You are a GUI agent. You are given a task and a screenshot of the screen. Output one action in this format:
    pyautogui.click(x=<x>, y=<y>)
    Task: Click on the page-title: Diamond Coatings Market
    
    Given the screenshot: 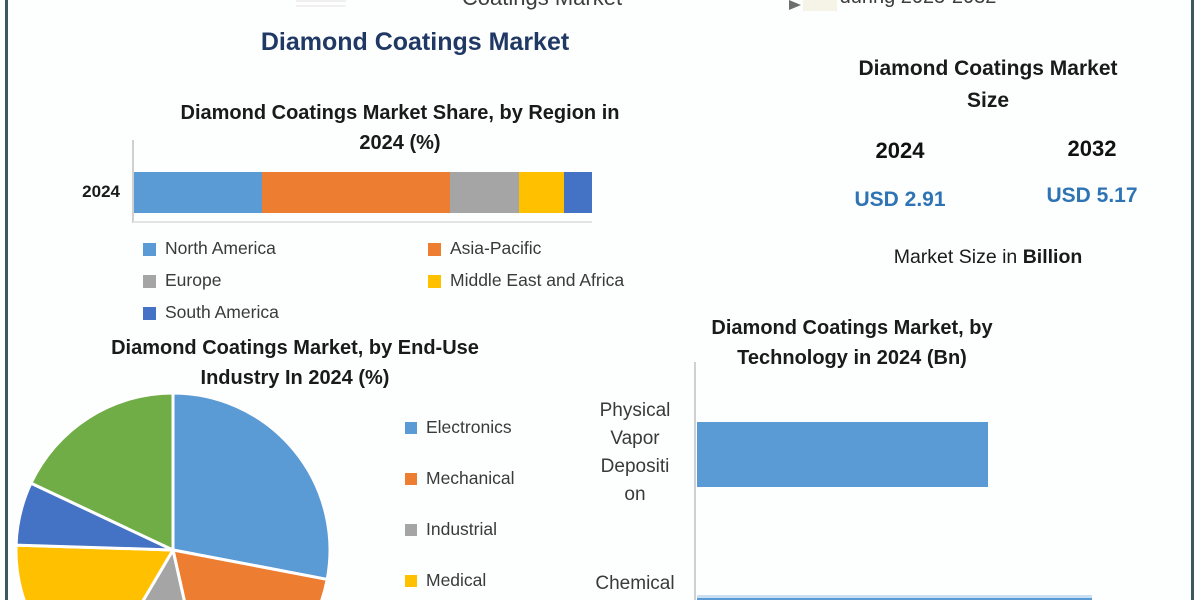 What is the action you would take?
    pyautogui.click(x=415, y=42)
    